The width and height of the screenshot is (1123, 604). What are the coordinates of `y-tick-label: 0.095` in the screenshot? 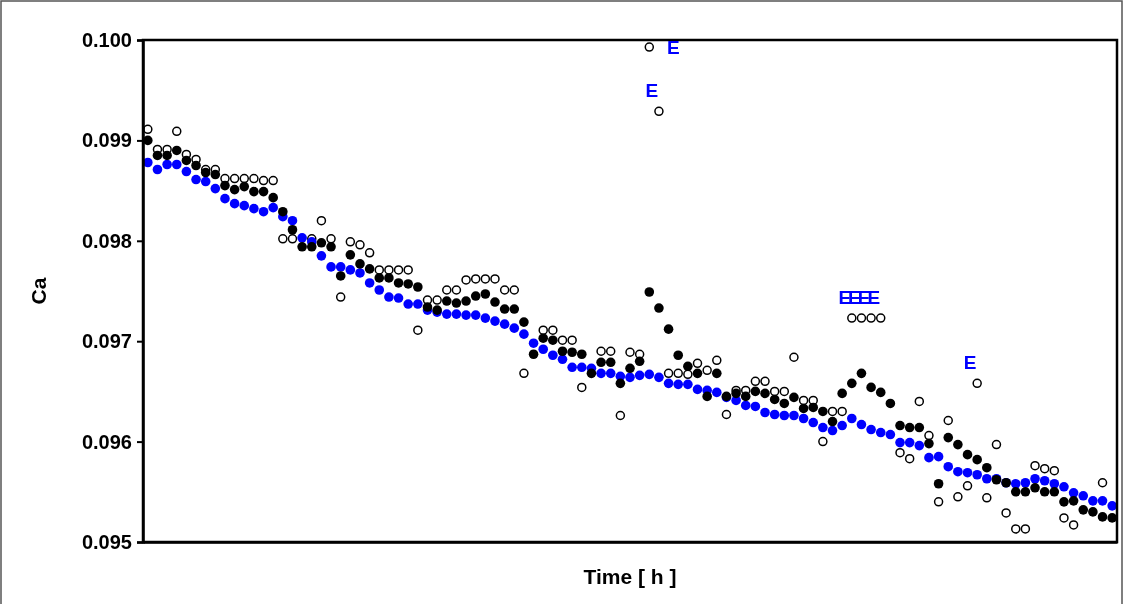 It's located at (106, 541).